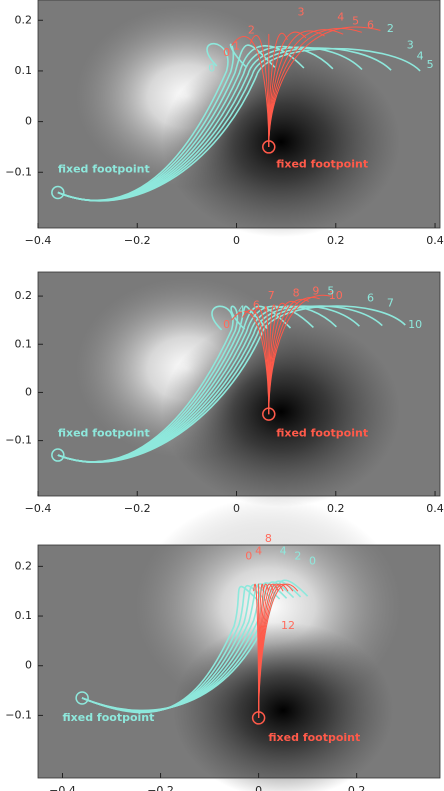  What do you see at coordinates (288, 625) in the screenshot?
I see `line-number: 12` at bounding box center [288, 625].